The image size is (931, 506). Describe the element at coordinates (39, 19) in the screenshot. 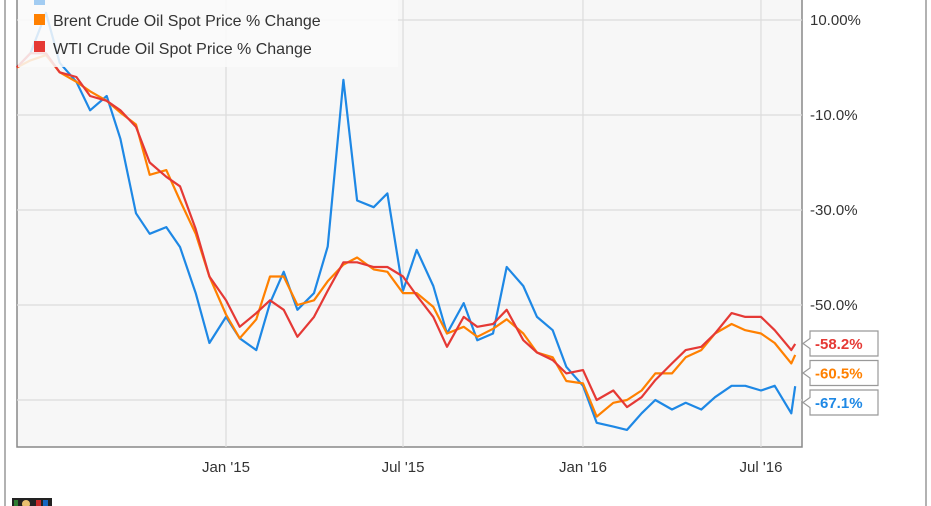

I see `legend-swatch-brent` at that location.